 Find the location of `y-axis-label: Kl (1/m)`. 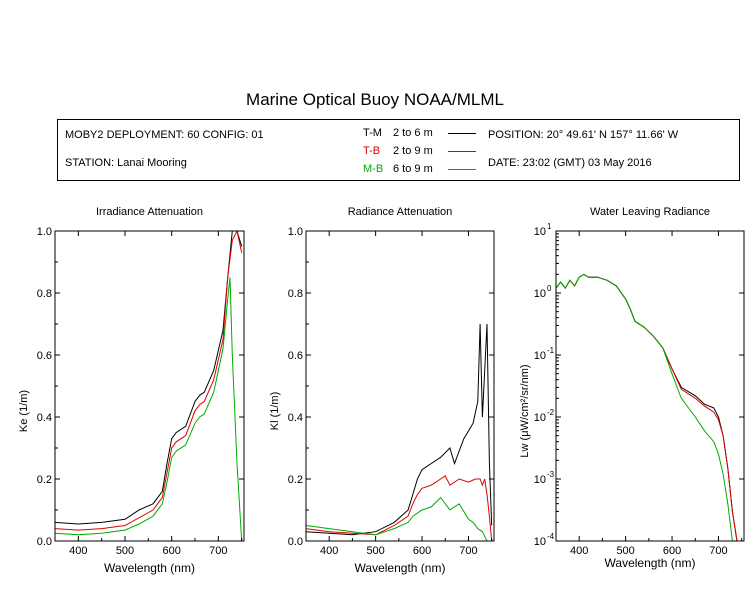

y-axis-label: Kl (1/m) is located at coordinates (275, 411).